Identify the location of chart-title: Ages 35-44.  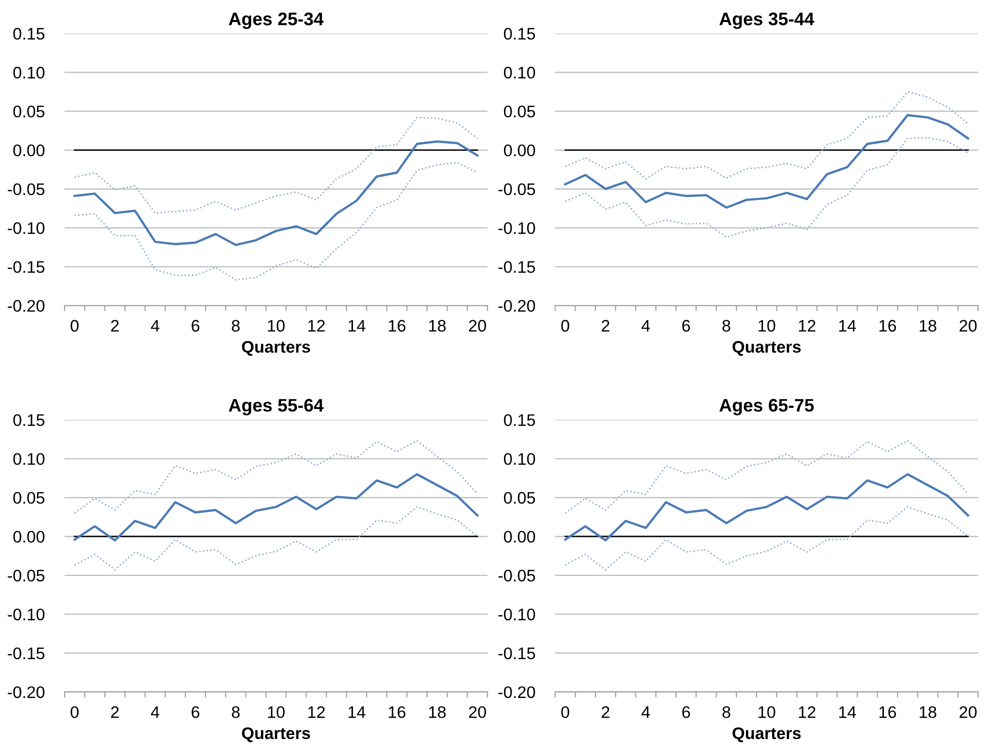
(766, 20).